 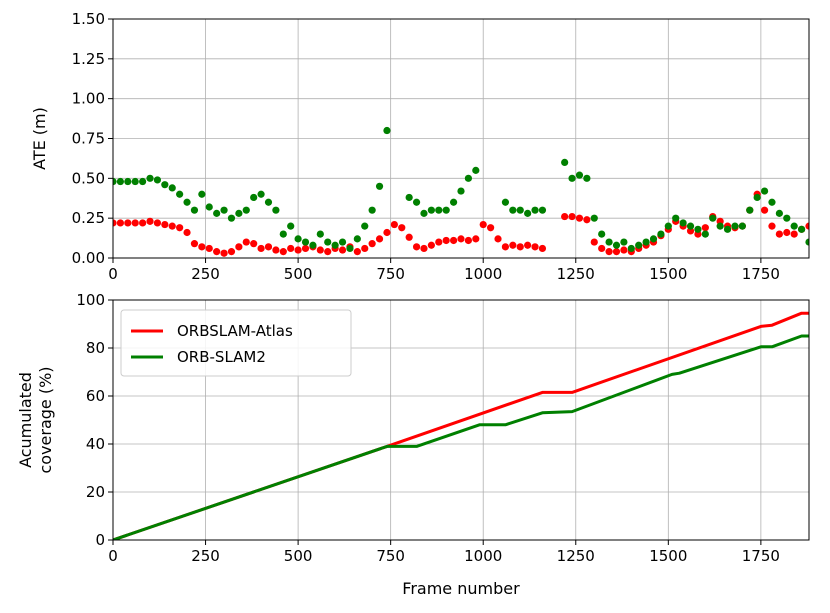 What do you see at coordinates (35, 419) in the screenshot?
I see `y-axis-label: Acumulatedcoverage (%)` at bounding box center [35, 419].